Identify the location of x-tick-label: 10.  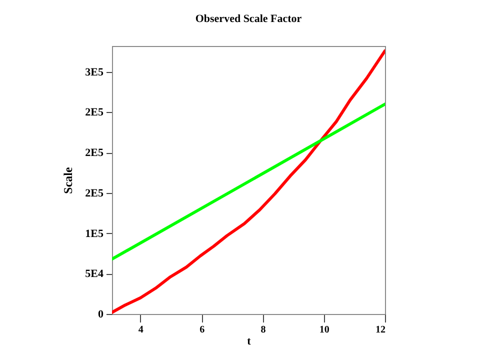
(324, 330).